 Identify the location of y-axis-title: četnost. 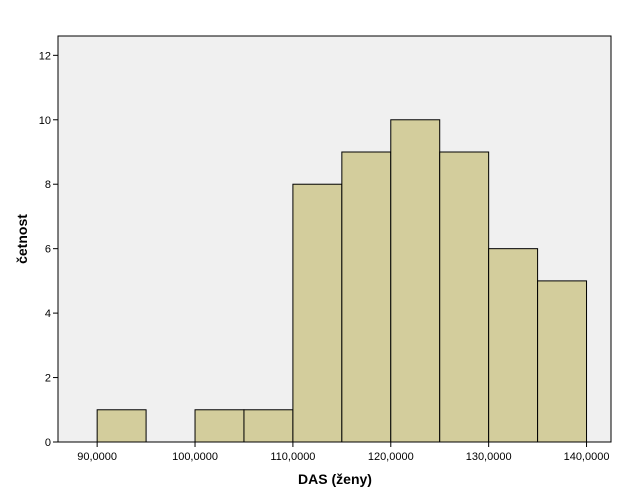
(22, 239).